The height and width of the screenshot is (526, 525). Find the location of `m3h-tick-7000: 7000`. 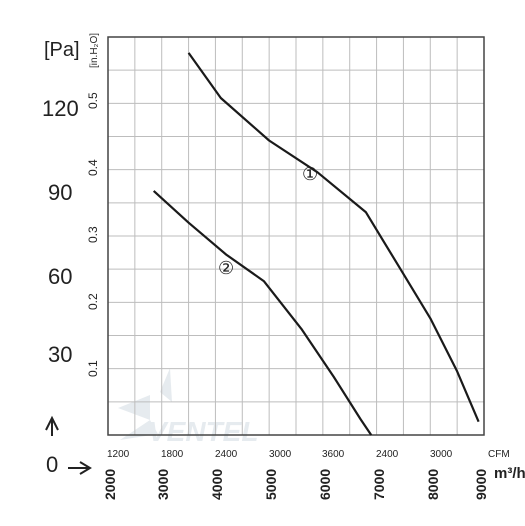

m3h-tick-7000: 7000 is located at coordinates (379, 484).